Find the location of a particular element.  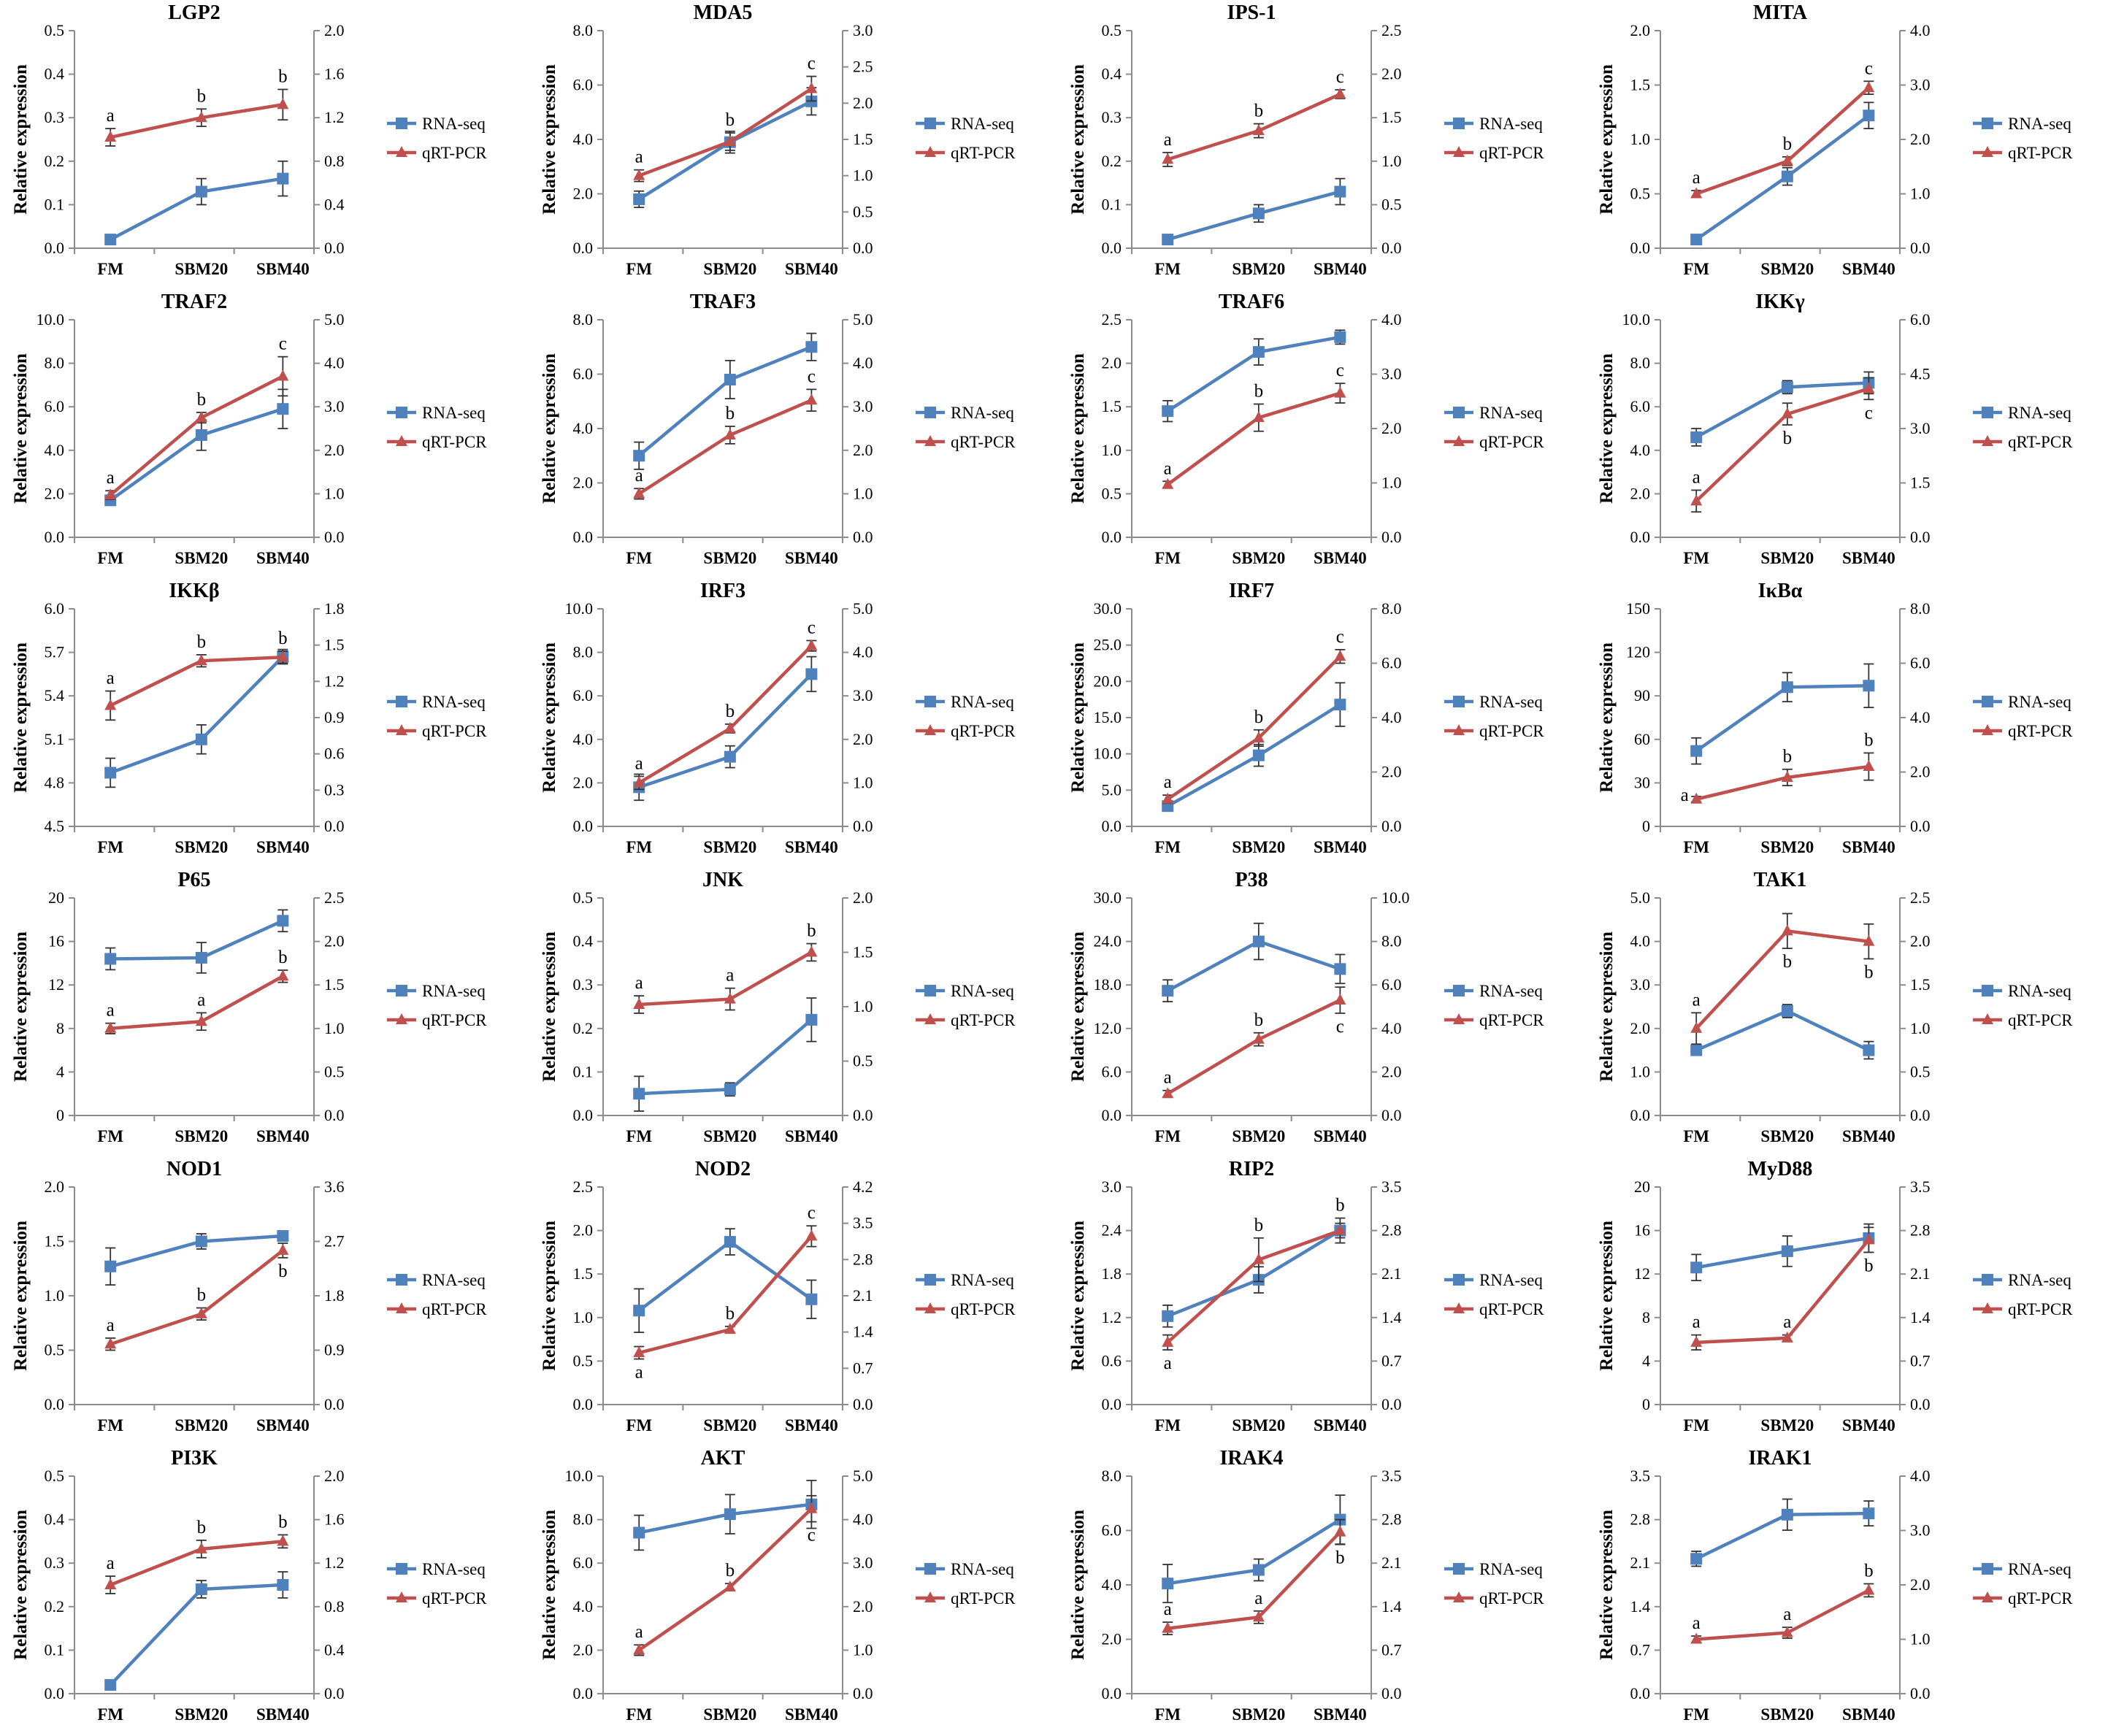

series-RNA-seq is located at coordinates (196, 941).